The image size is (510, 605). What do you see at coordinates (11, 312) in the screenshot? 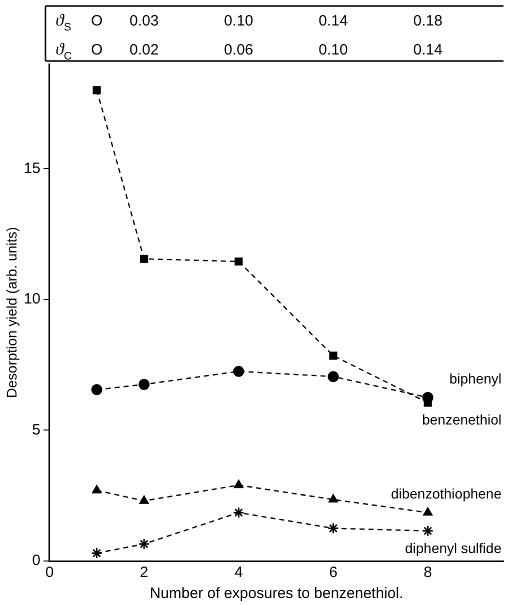
I see `y-axis-title: Desorption yield (arb. units)` at bounding box center [11, 312].